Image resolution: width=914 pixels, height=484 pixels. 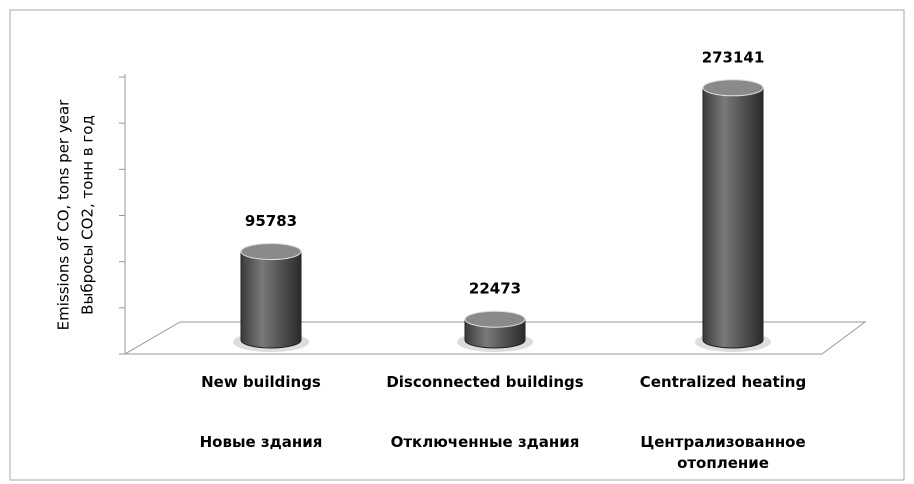 What do you see at coordinates (485, 382) in the screenshot?
I see `x-tick-label: Disconnected buildings` at bounding box center [485, 382].